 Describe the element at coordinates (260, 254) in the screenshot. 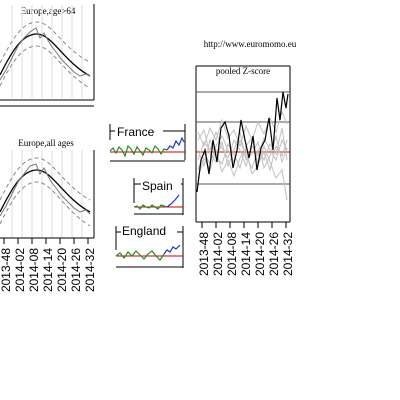

I see `tick-label-pooled-2014-20: 2014-20` at that location.